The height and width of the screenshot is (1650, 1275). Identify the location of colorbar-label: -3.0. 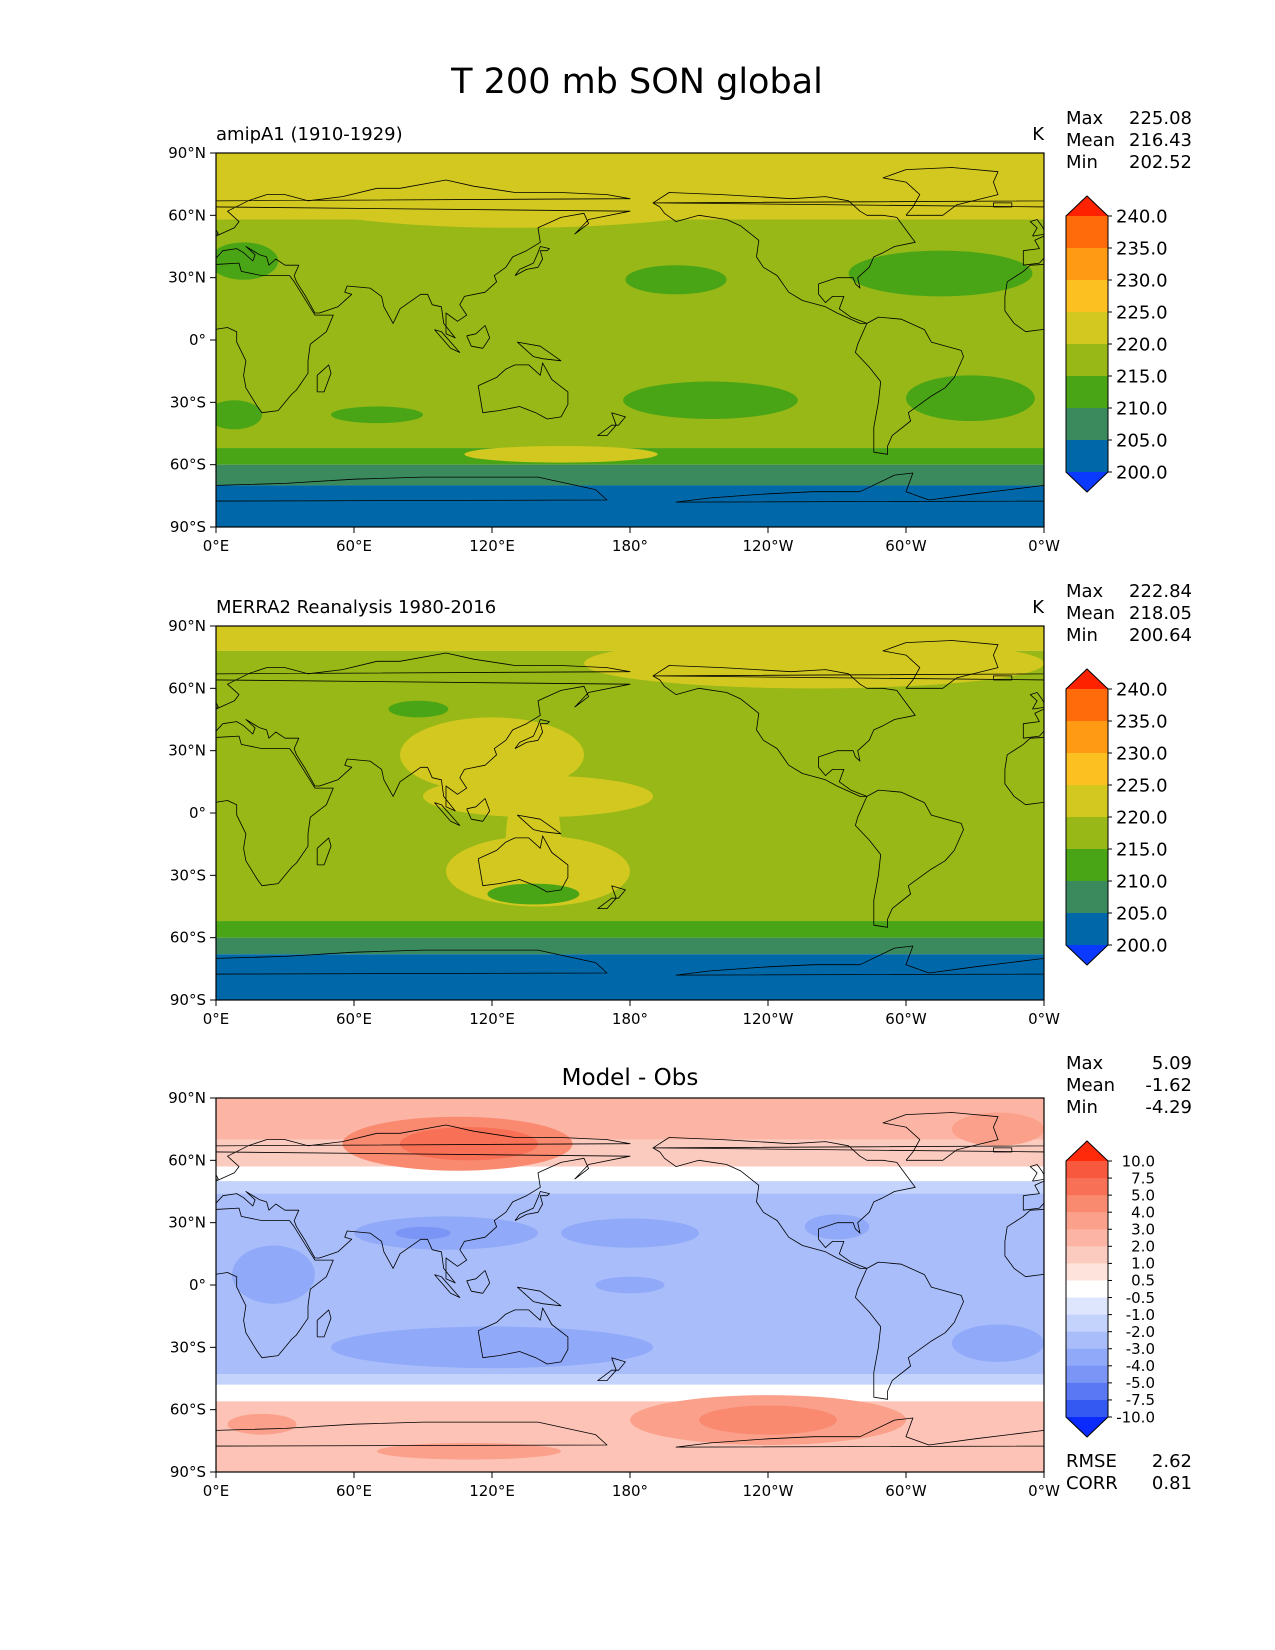
(1140, 1349).